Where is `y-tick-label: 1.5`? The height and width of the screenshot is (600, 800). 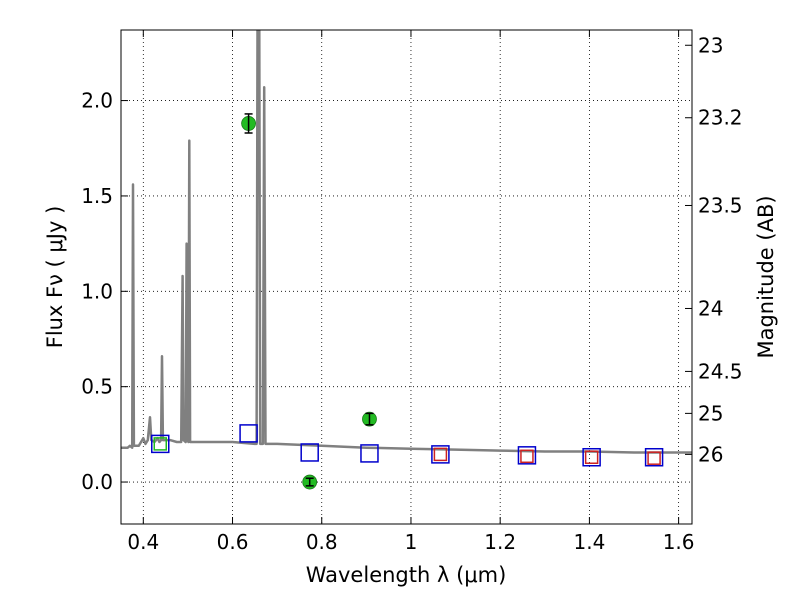
y-tick-label: 1.5 is located at coordinates (97, 196).